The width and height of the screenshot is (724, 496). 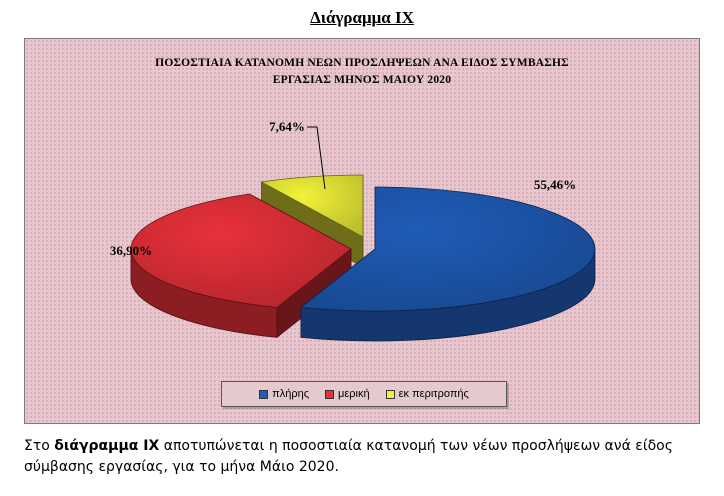 I want to click on data-label-part: 36,90%, so click(x=131, y=250).